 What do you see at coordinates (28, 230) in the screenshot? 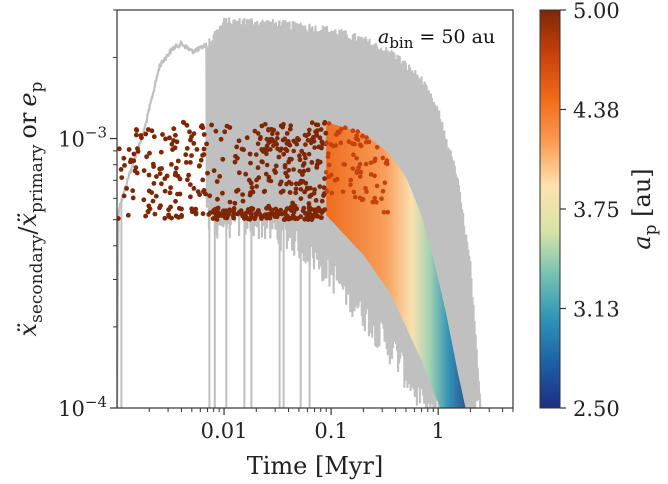
I see `y-label-slash: /` at bounding box center [28, 230].